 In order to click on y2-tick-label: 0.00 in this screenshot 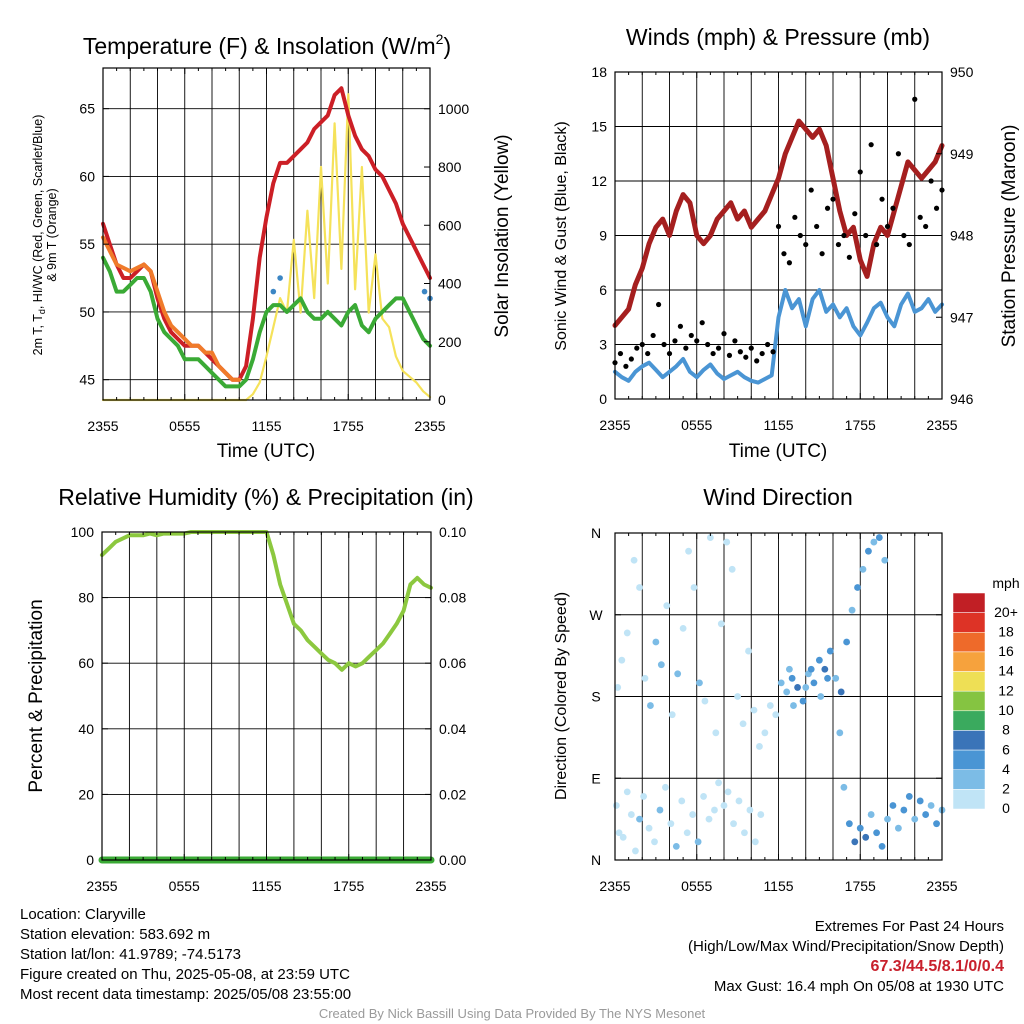, I will do `click(452, 860)`.